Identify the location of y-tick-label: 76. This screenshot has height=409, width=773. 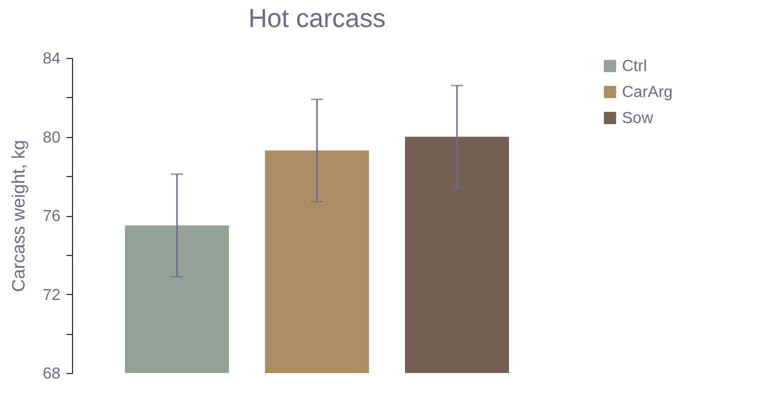
(51, 216).